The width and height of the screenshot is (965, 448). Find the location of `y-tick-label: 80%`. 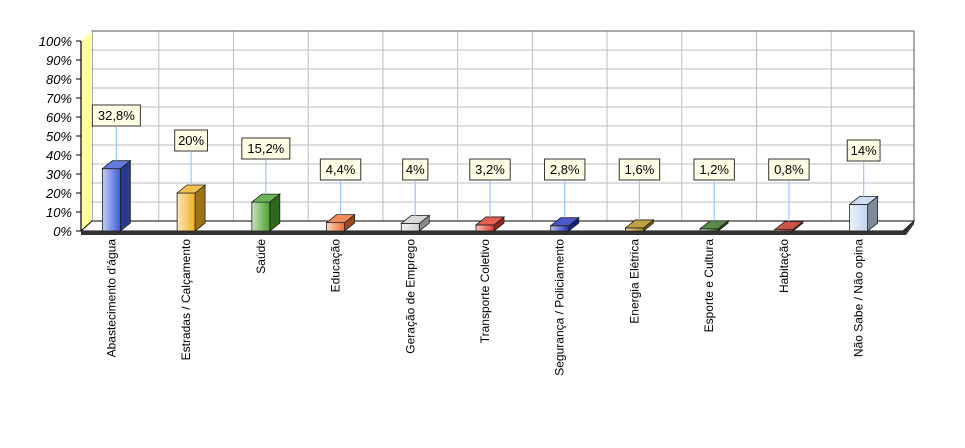

y-tick-label: 80% is located at coordinates (59, 79).